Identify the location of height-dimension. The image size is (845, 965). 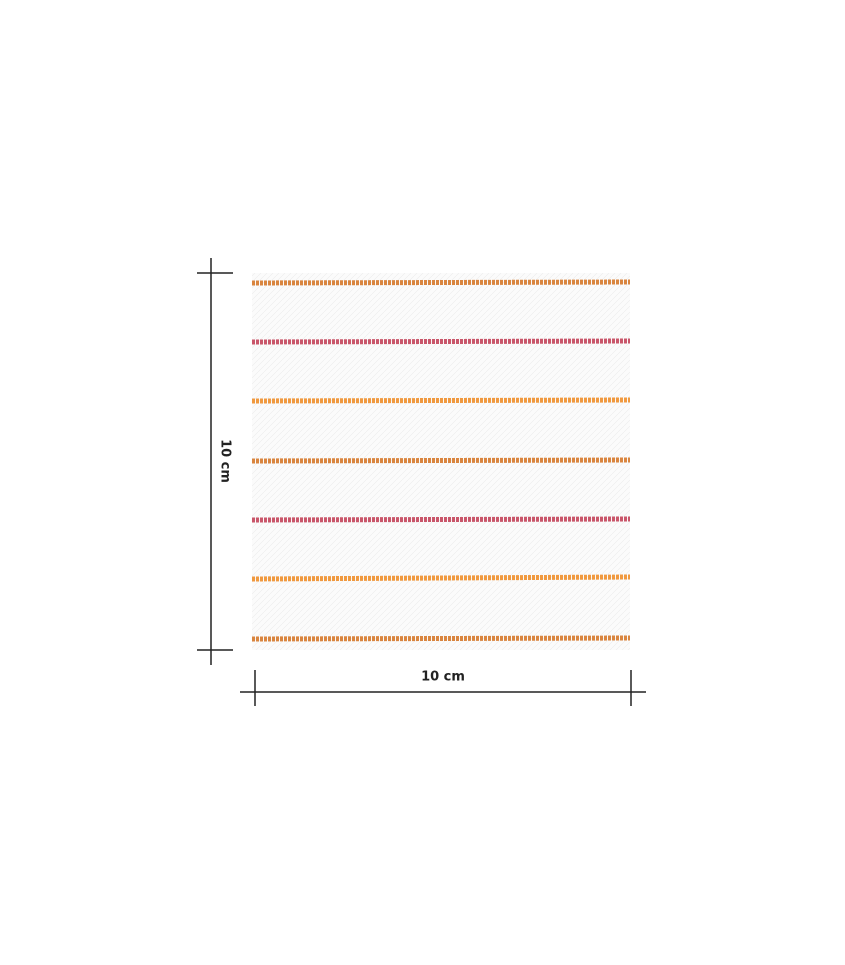
(215, 461).